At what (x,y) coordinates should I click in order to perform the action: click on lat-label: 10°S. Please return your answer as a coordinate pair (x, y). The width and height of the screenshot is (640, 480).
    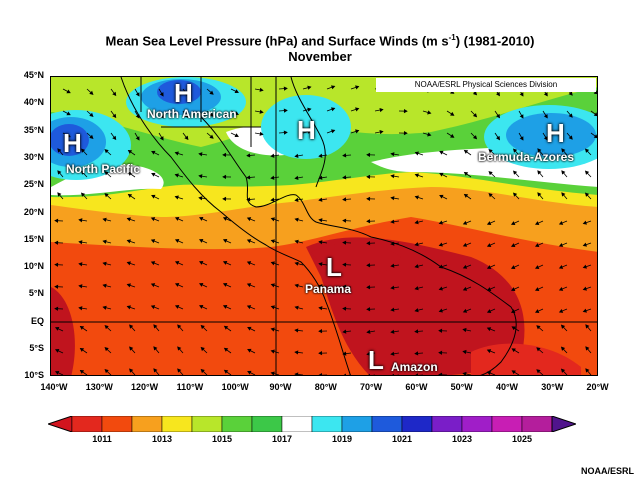
    Looking at the image, I should click on (34, 375).